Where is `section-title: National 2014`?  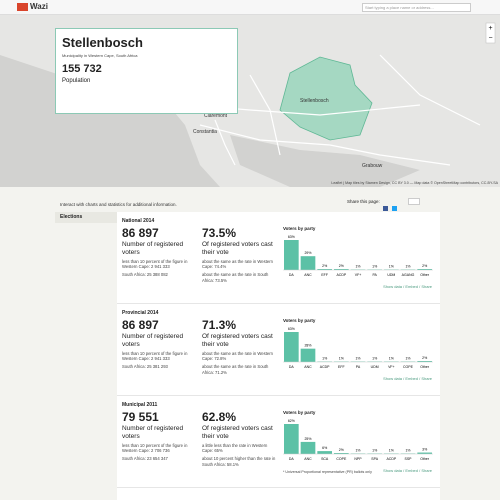
section-title: National 2014 is located at coordinates (138, 221).